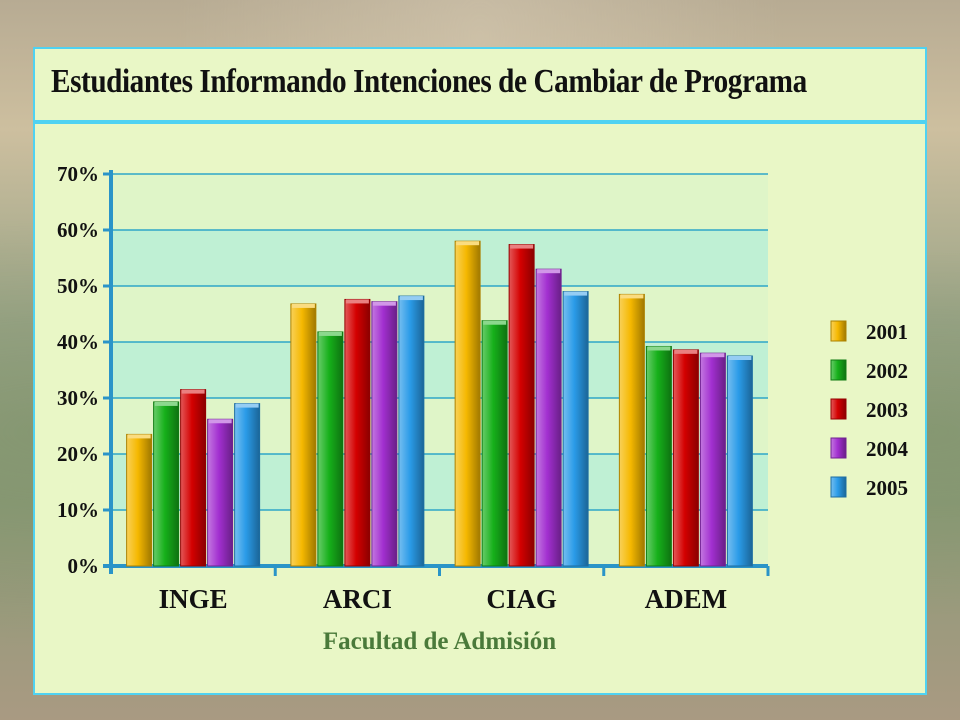  What do you see at coordinates (467, 403) in the screenshot?
I see `bar-ciag-2001` at bounding box center [467, 403].